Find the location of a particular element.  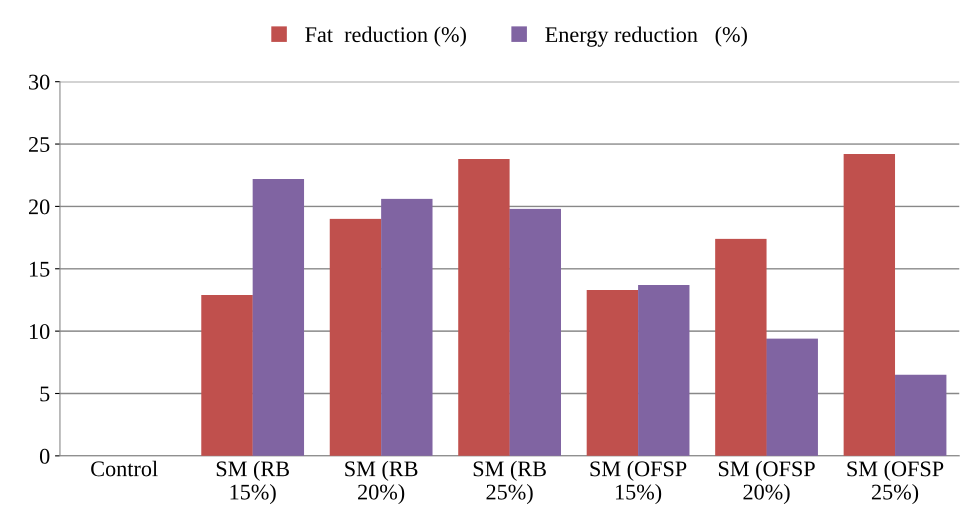

x-tick-label: Control is located at coordinates (124, 468).